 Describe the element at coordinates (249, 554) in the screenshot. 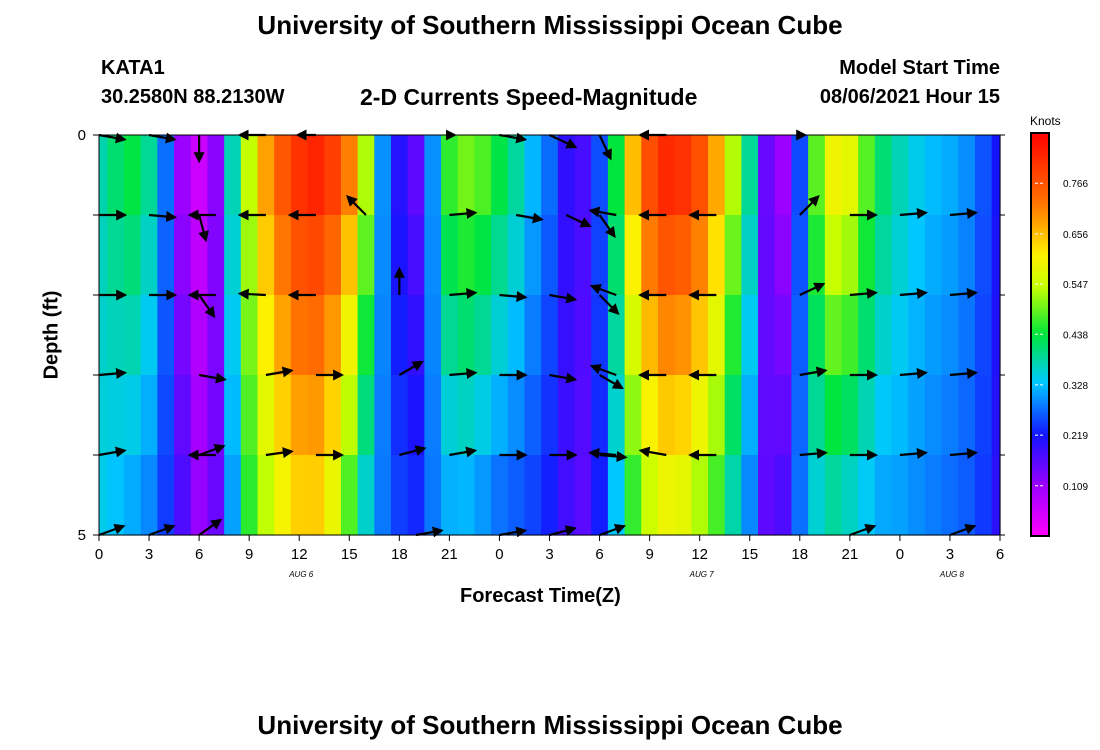

I see `x-tick-label: 9` at that location.